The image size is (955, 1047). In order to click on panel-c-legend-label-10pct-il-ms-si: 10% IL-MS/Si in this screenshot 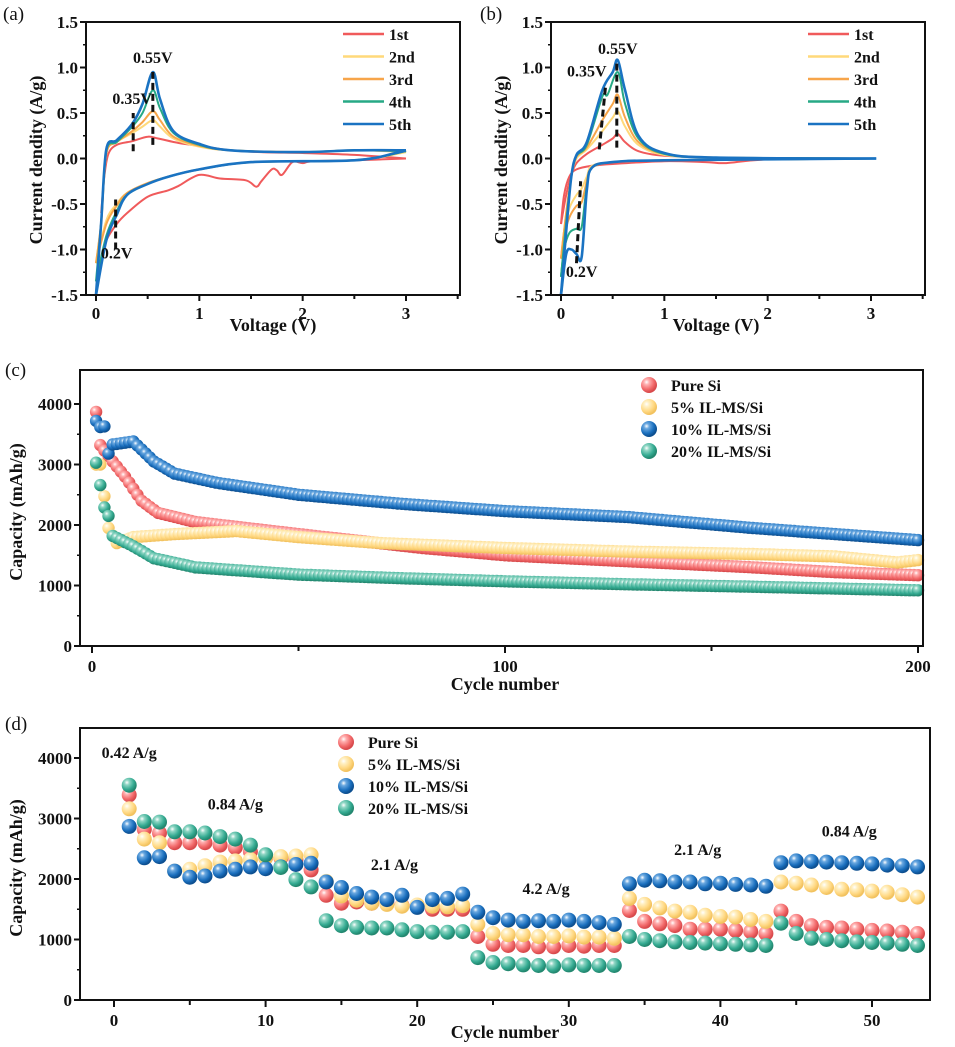, I will do `click(721, 430)`.